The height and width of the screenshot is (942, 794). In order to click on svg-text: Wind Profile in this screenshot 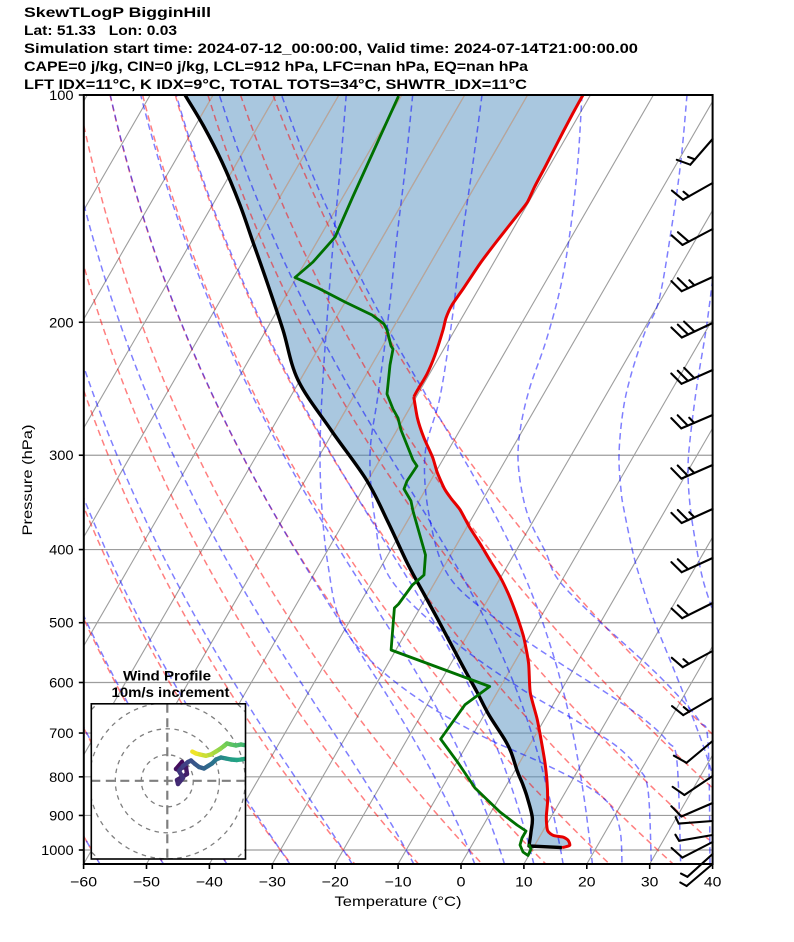, I will do `click(167, 676)`.